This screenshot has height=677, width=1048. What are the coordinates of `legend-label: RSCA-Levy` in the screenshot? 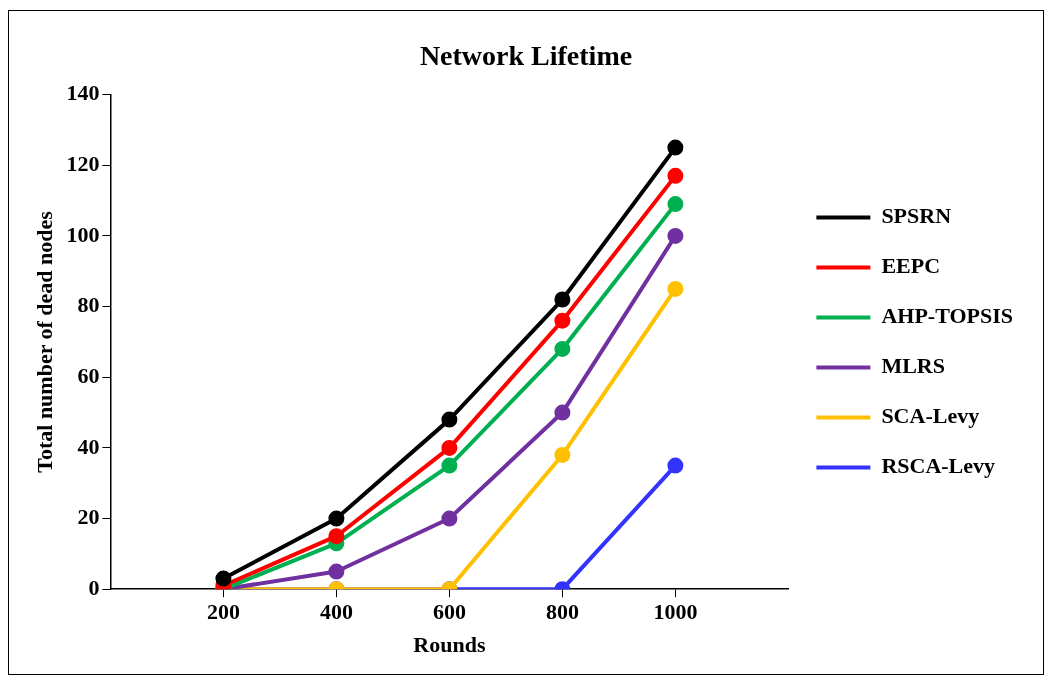 It's located at (938, 466).